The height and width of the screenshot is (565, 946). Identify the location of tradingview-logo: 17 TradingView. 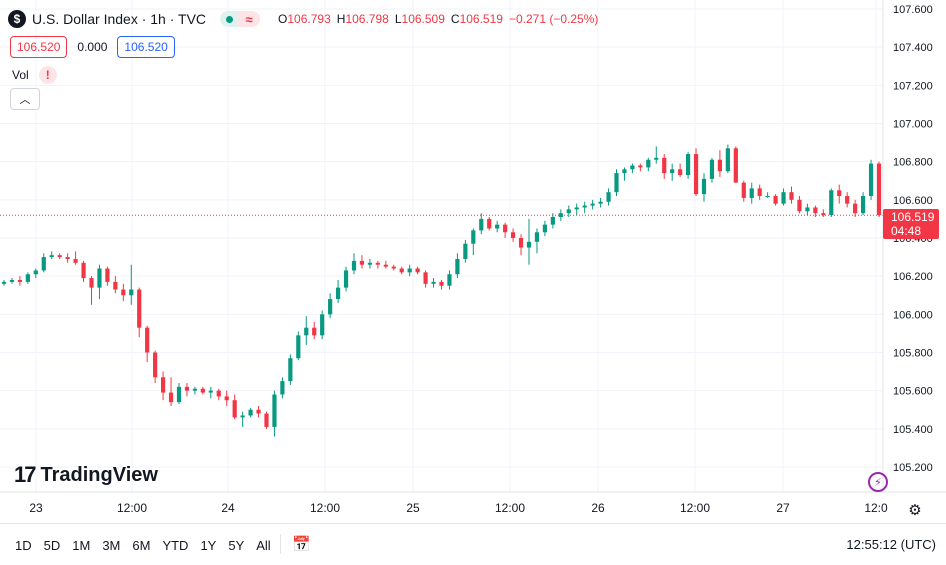
(86, 475).